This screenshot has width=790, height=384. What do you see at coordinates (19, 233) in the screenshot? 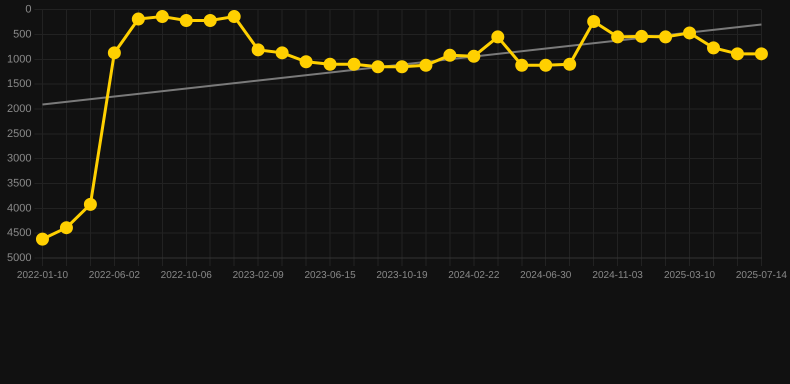
I see `y-tick-label: 4500` at bounding box center [19, 233].